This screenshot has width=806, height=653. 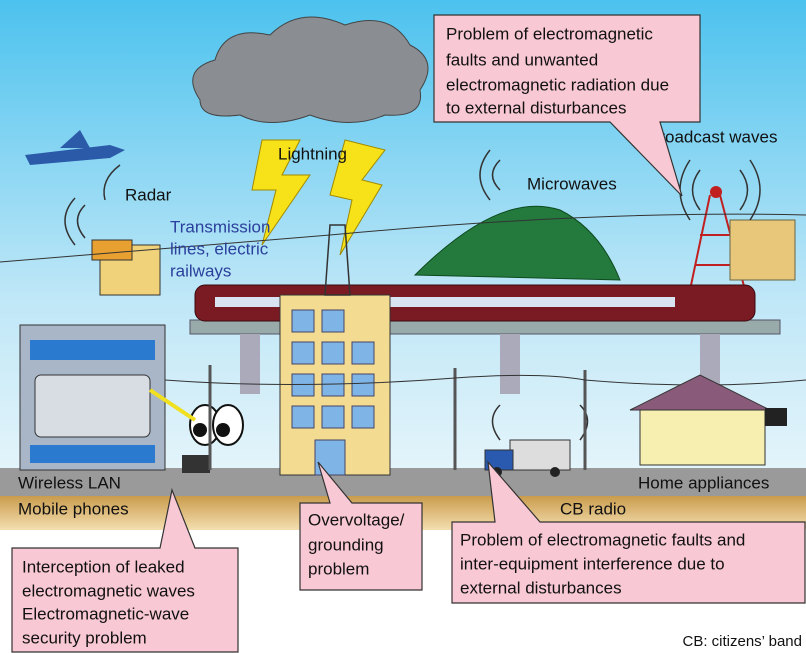 What do you see at coordinates (541, 587) in the screenshot?
I see `callout-line: external disturbances` at bounding box center [541, 587].